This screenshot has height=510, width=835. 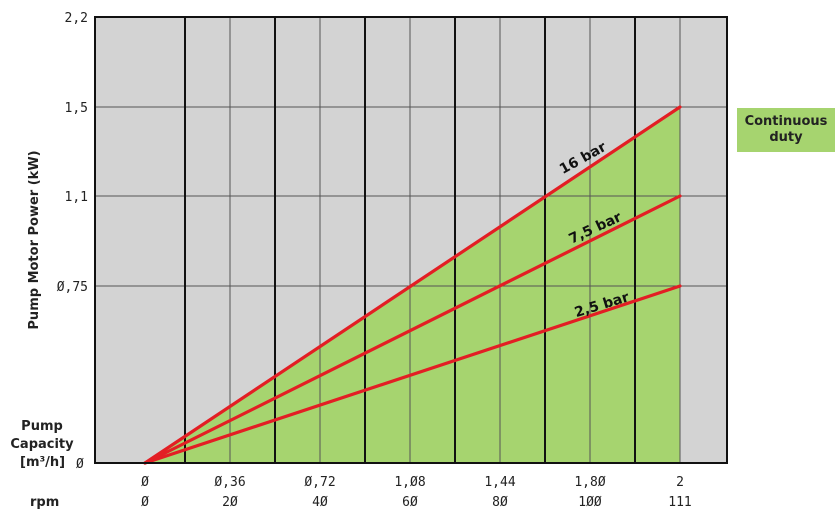 What do you see at coordinates (500, 502) in the screenshot?
I see `rpm-tick-label: 8Ø` at bounding box center [500, 502].